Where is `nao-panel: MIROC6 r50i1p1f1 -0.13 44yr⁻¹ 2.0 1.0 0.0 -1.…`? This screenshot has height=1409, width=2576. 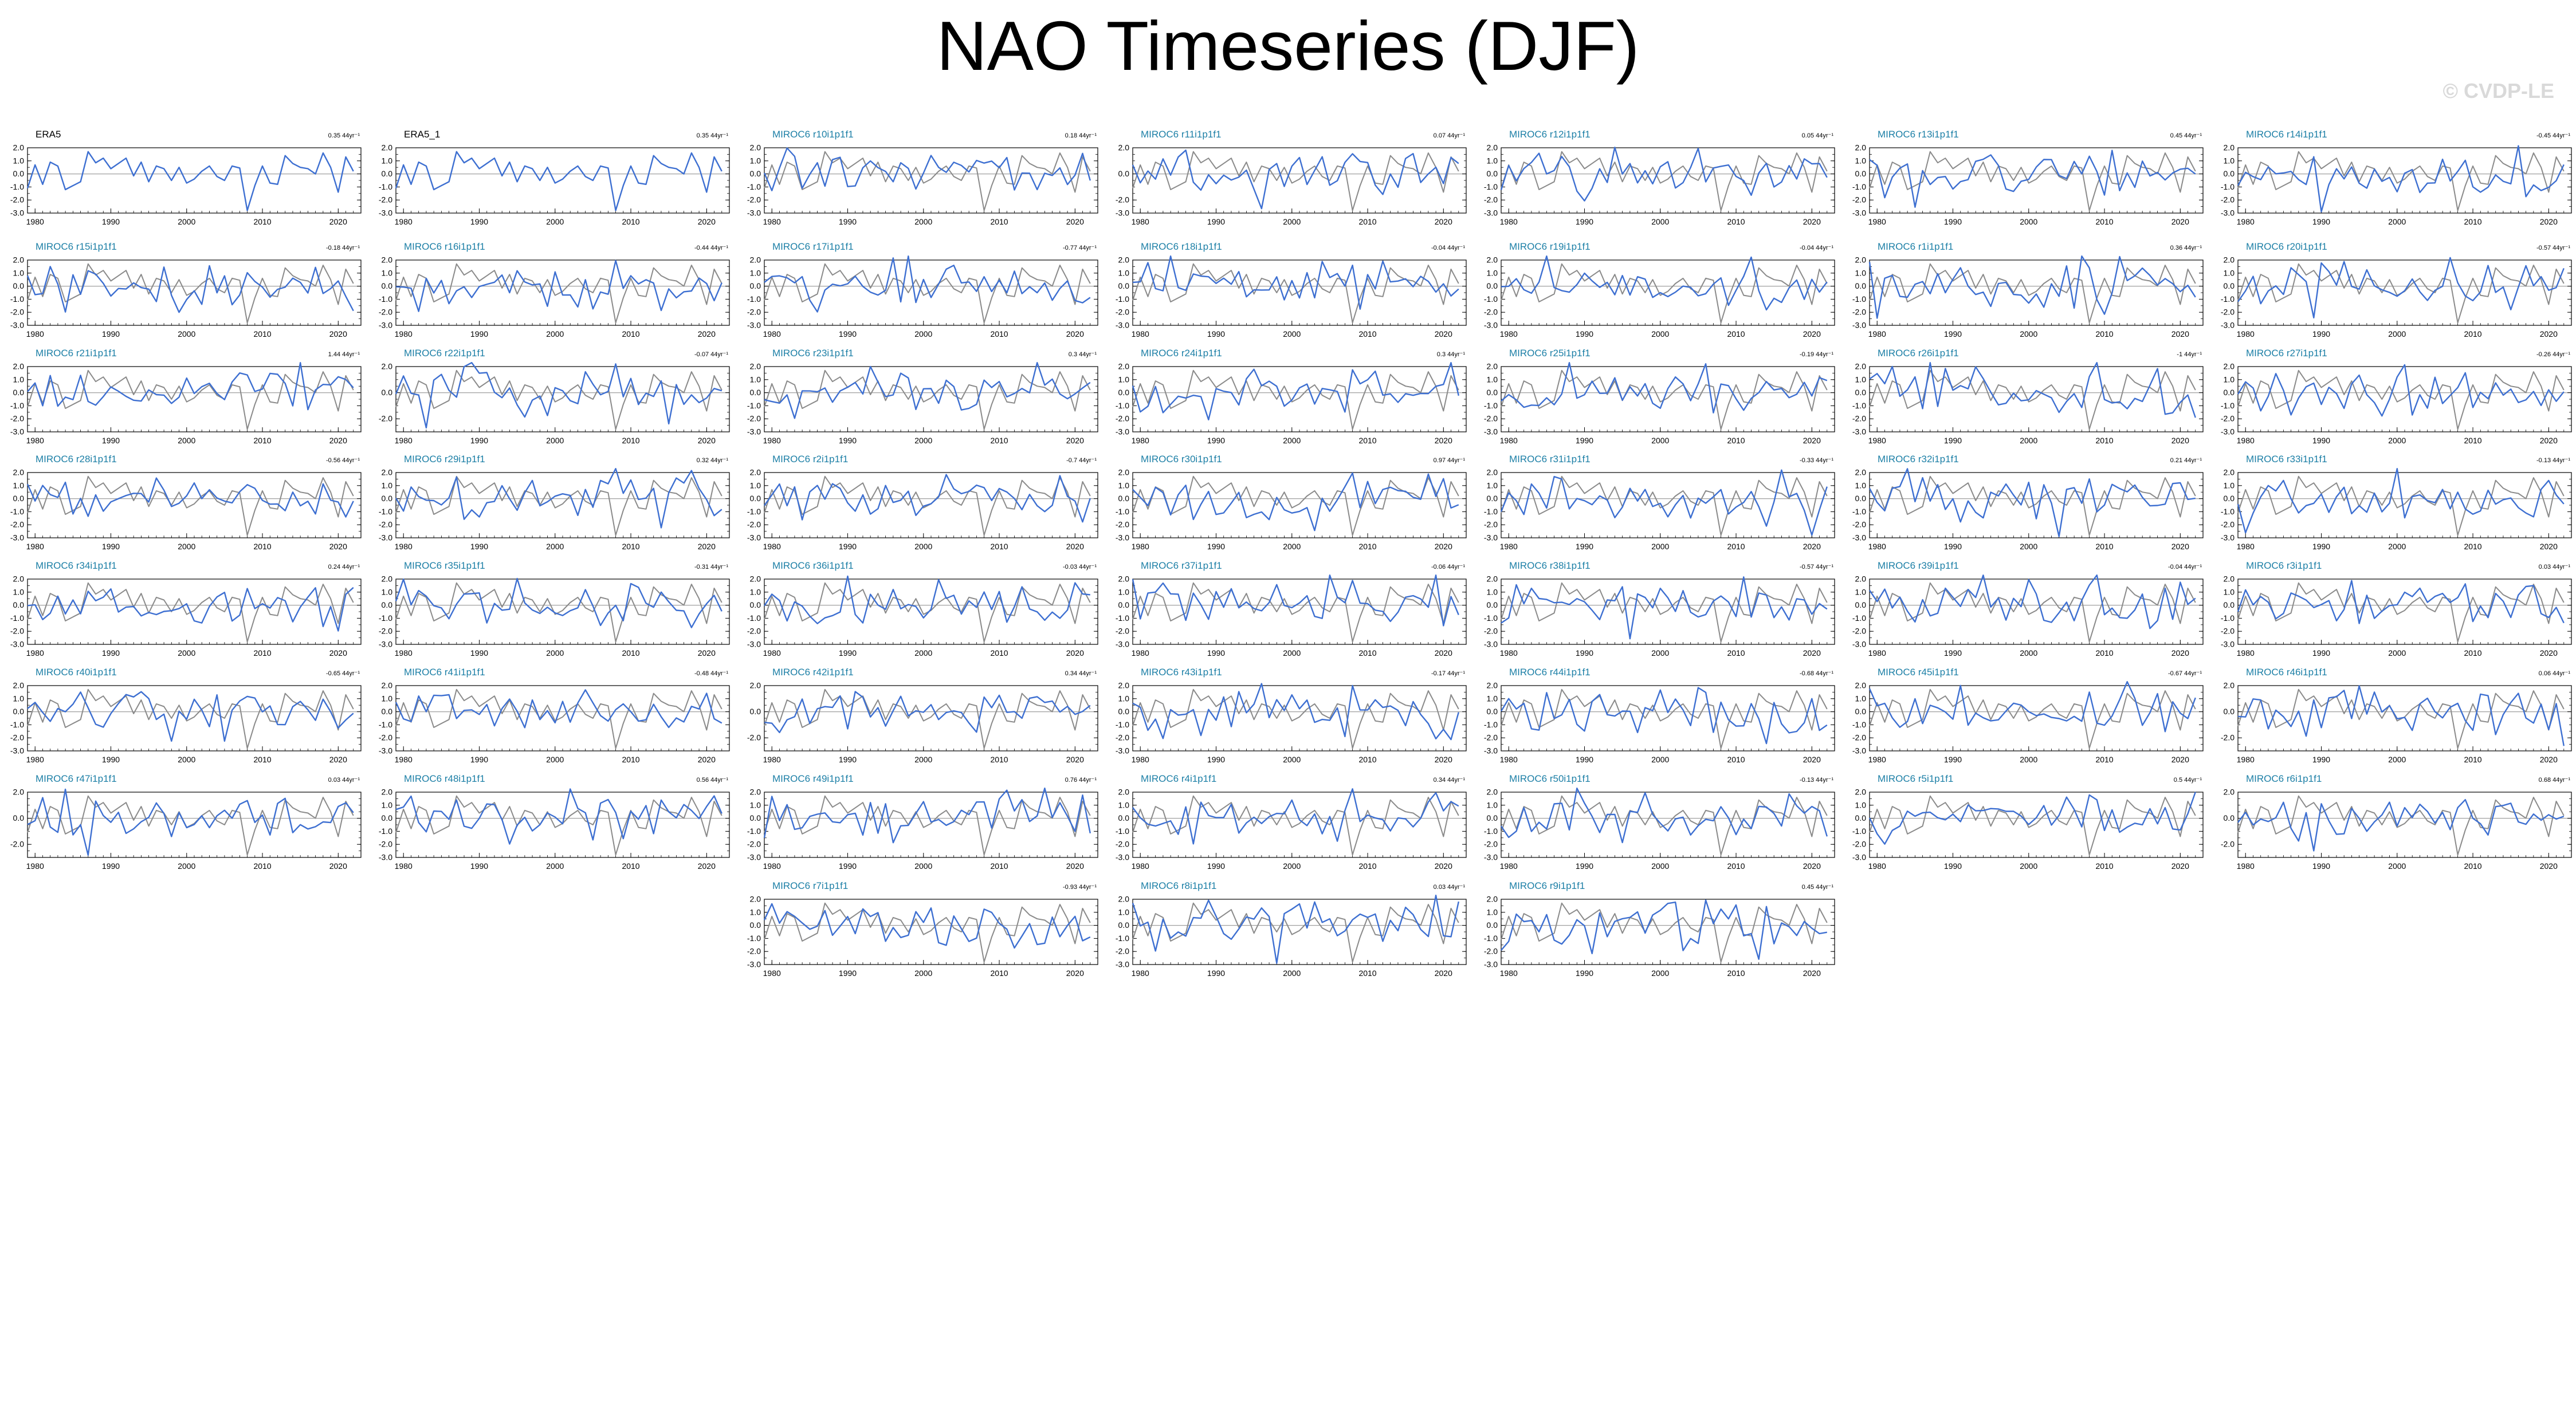
nao-panel: MIROC6 r50i1p1f1 -0.13 44yr⁻¹ 2.0 1.0 0.0 -1.… is located at coordinates (1660, 822).